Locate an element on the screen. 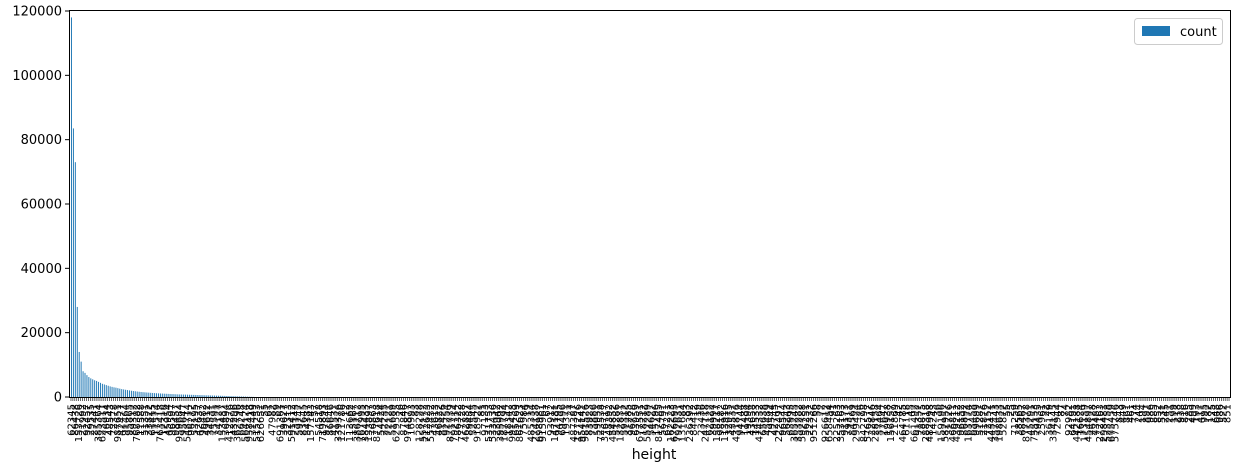  x-tick-label: 86892 is located at coordinates (965, 420).